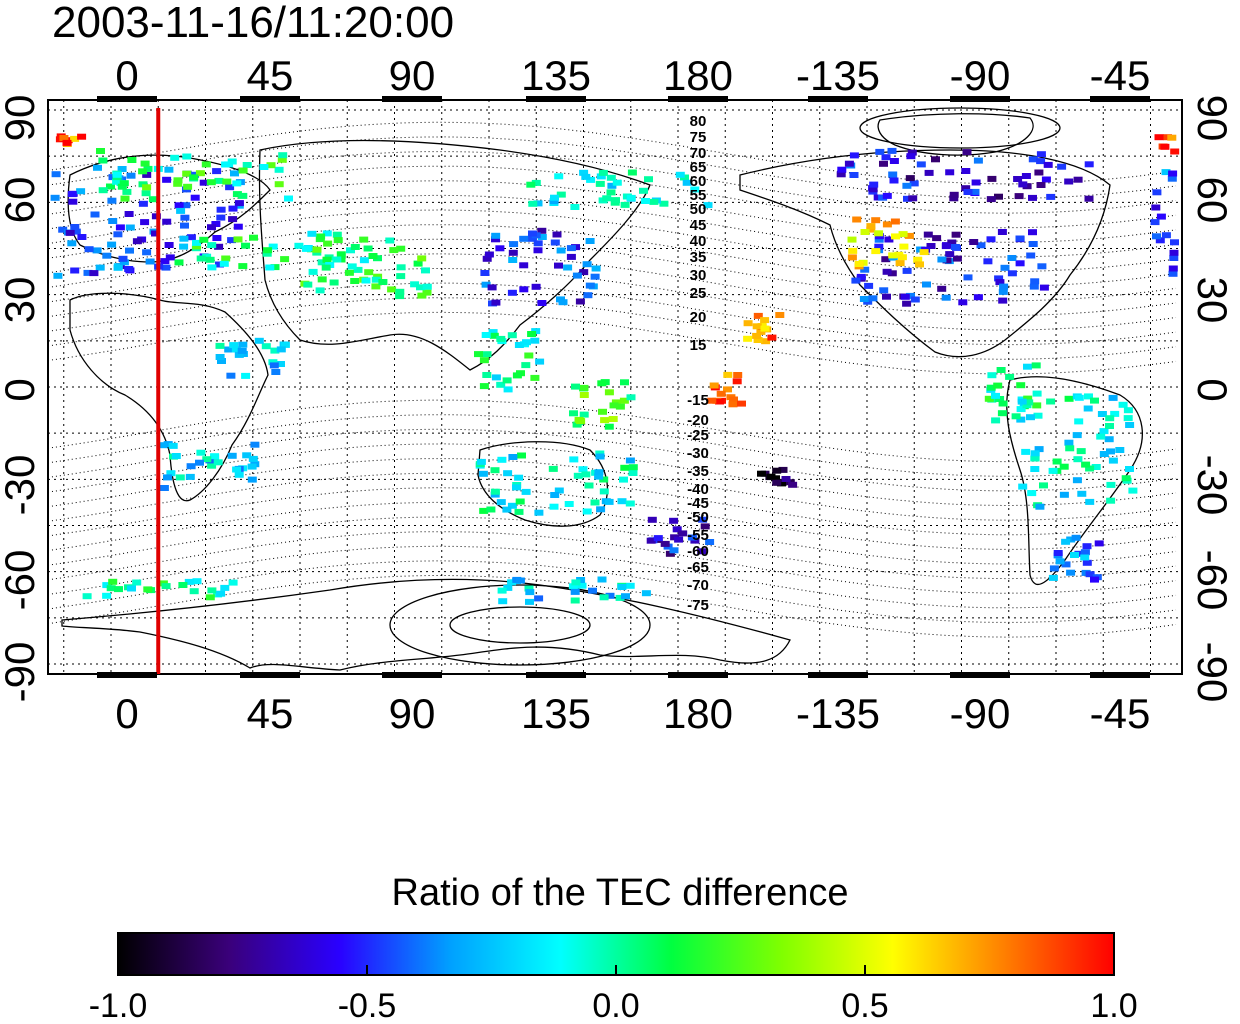 The height and width of the screenshot is (1024, 1240). I want to click on top-longitude-tick: 180, so click(698, 75).